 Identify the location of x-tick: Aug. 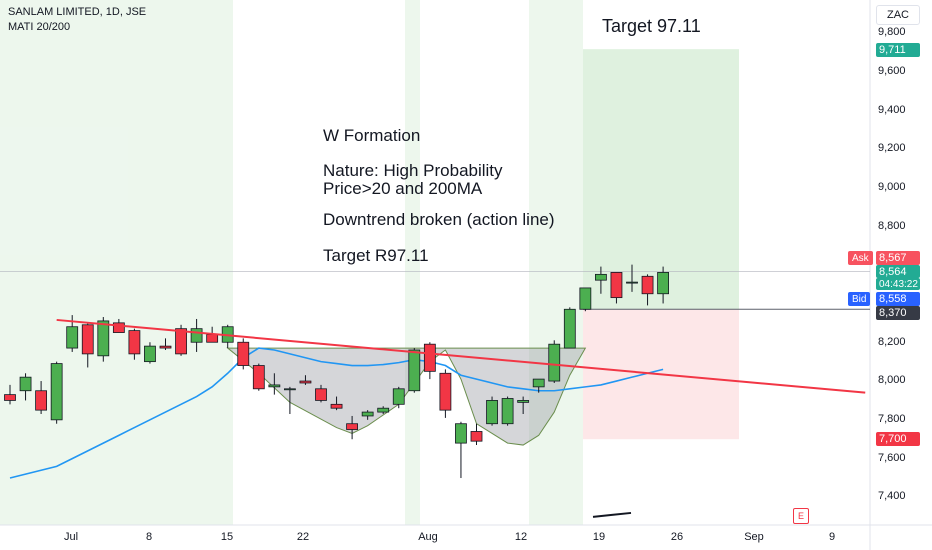
(428, 537).